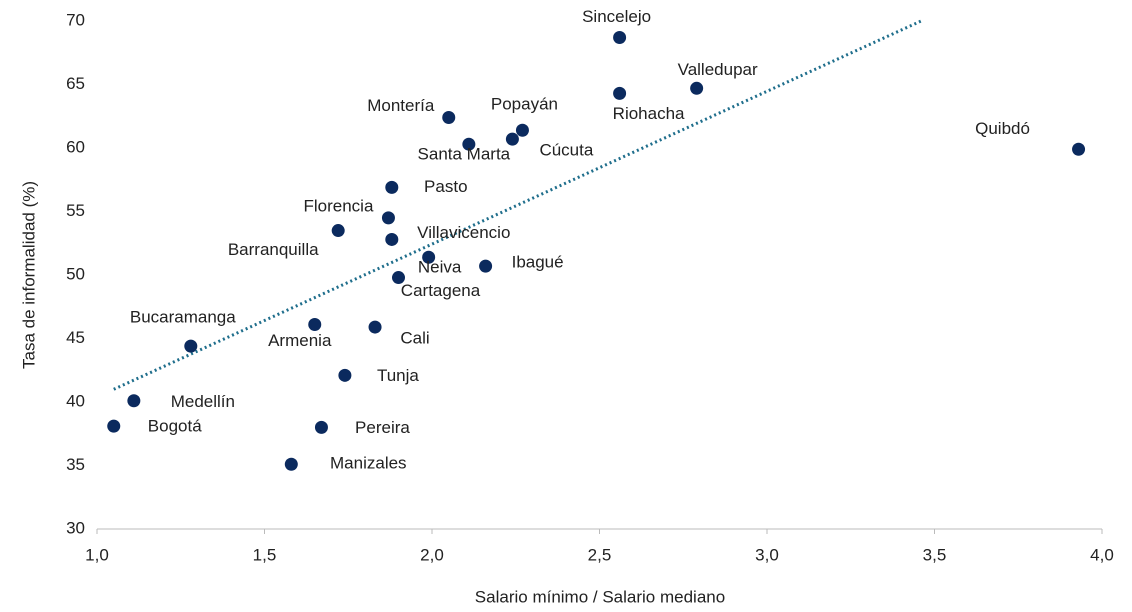  Describe the element at coordinates (538, 262) in the screenshot. I see `point-label: Ibagué` at that location.